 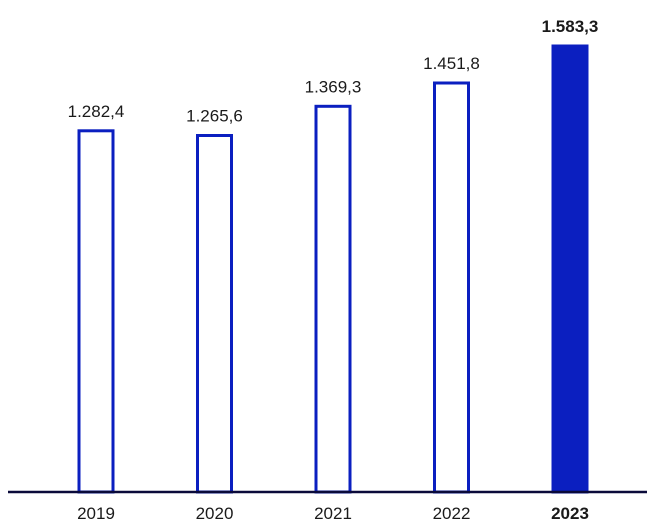 I want to click on bar-2022, so click(x=451, y=287).